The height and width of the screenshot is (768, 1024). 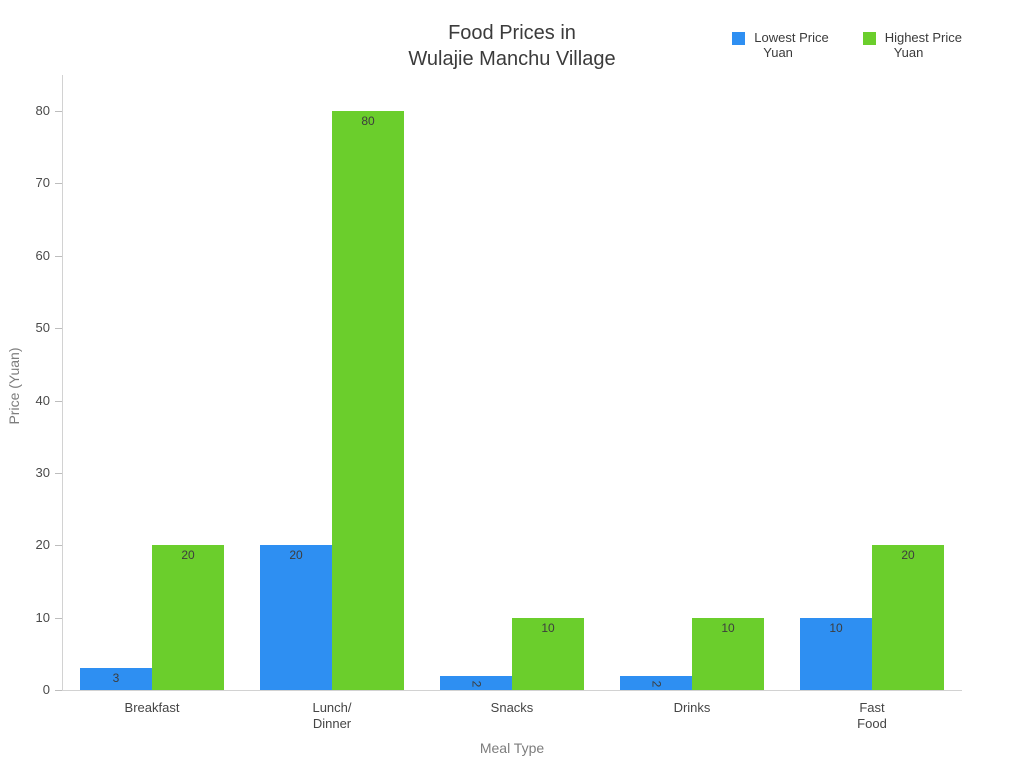 What do you see at coordinates (42, 617) in the screenshot?
I see `y-tick-label: 10` at bounding box center [42, 617].